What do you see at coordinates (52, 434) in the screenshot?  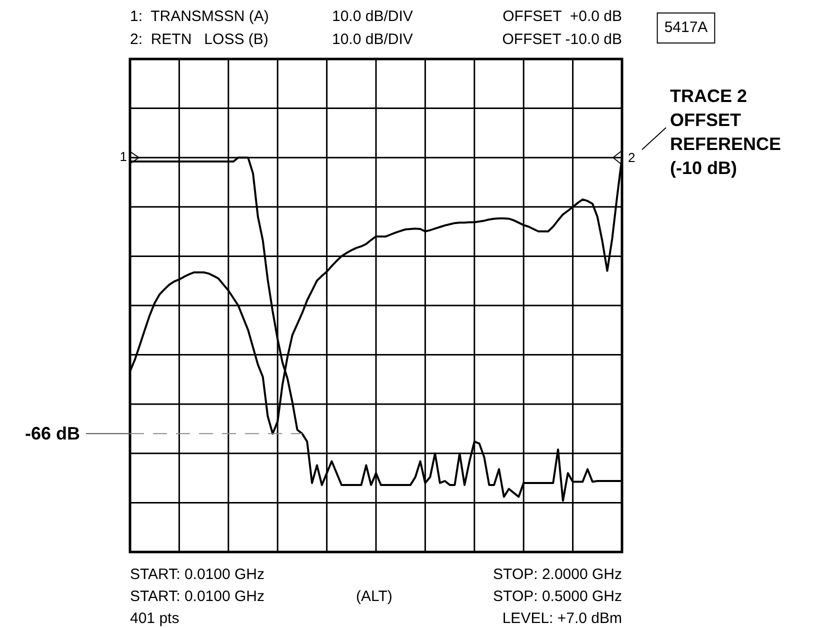 I see `ref-line-label: -66 dB` at bounding box center [52, 434].